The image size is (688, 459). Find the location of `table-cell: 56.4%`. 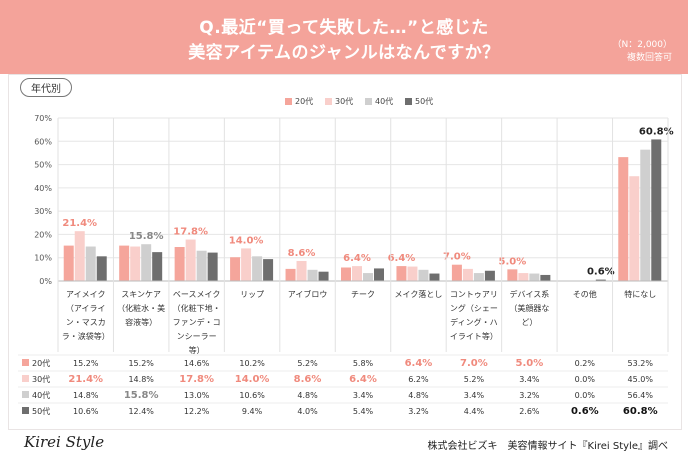

table-cell: 56.4% is located at coordinates (641, 395).